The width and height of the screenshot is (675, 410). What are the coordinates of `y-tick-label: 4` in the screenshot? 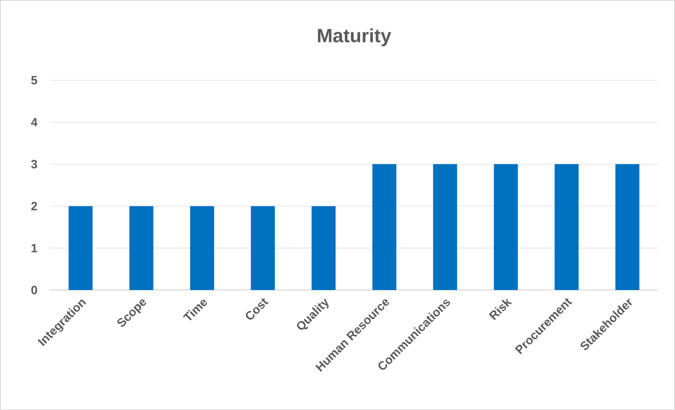 It's located at (34, 122).